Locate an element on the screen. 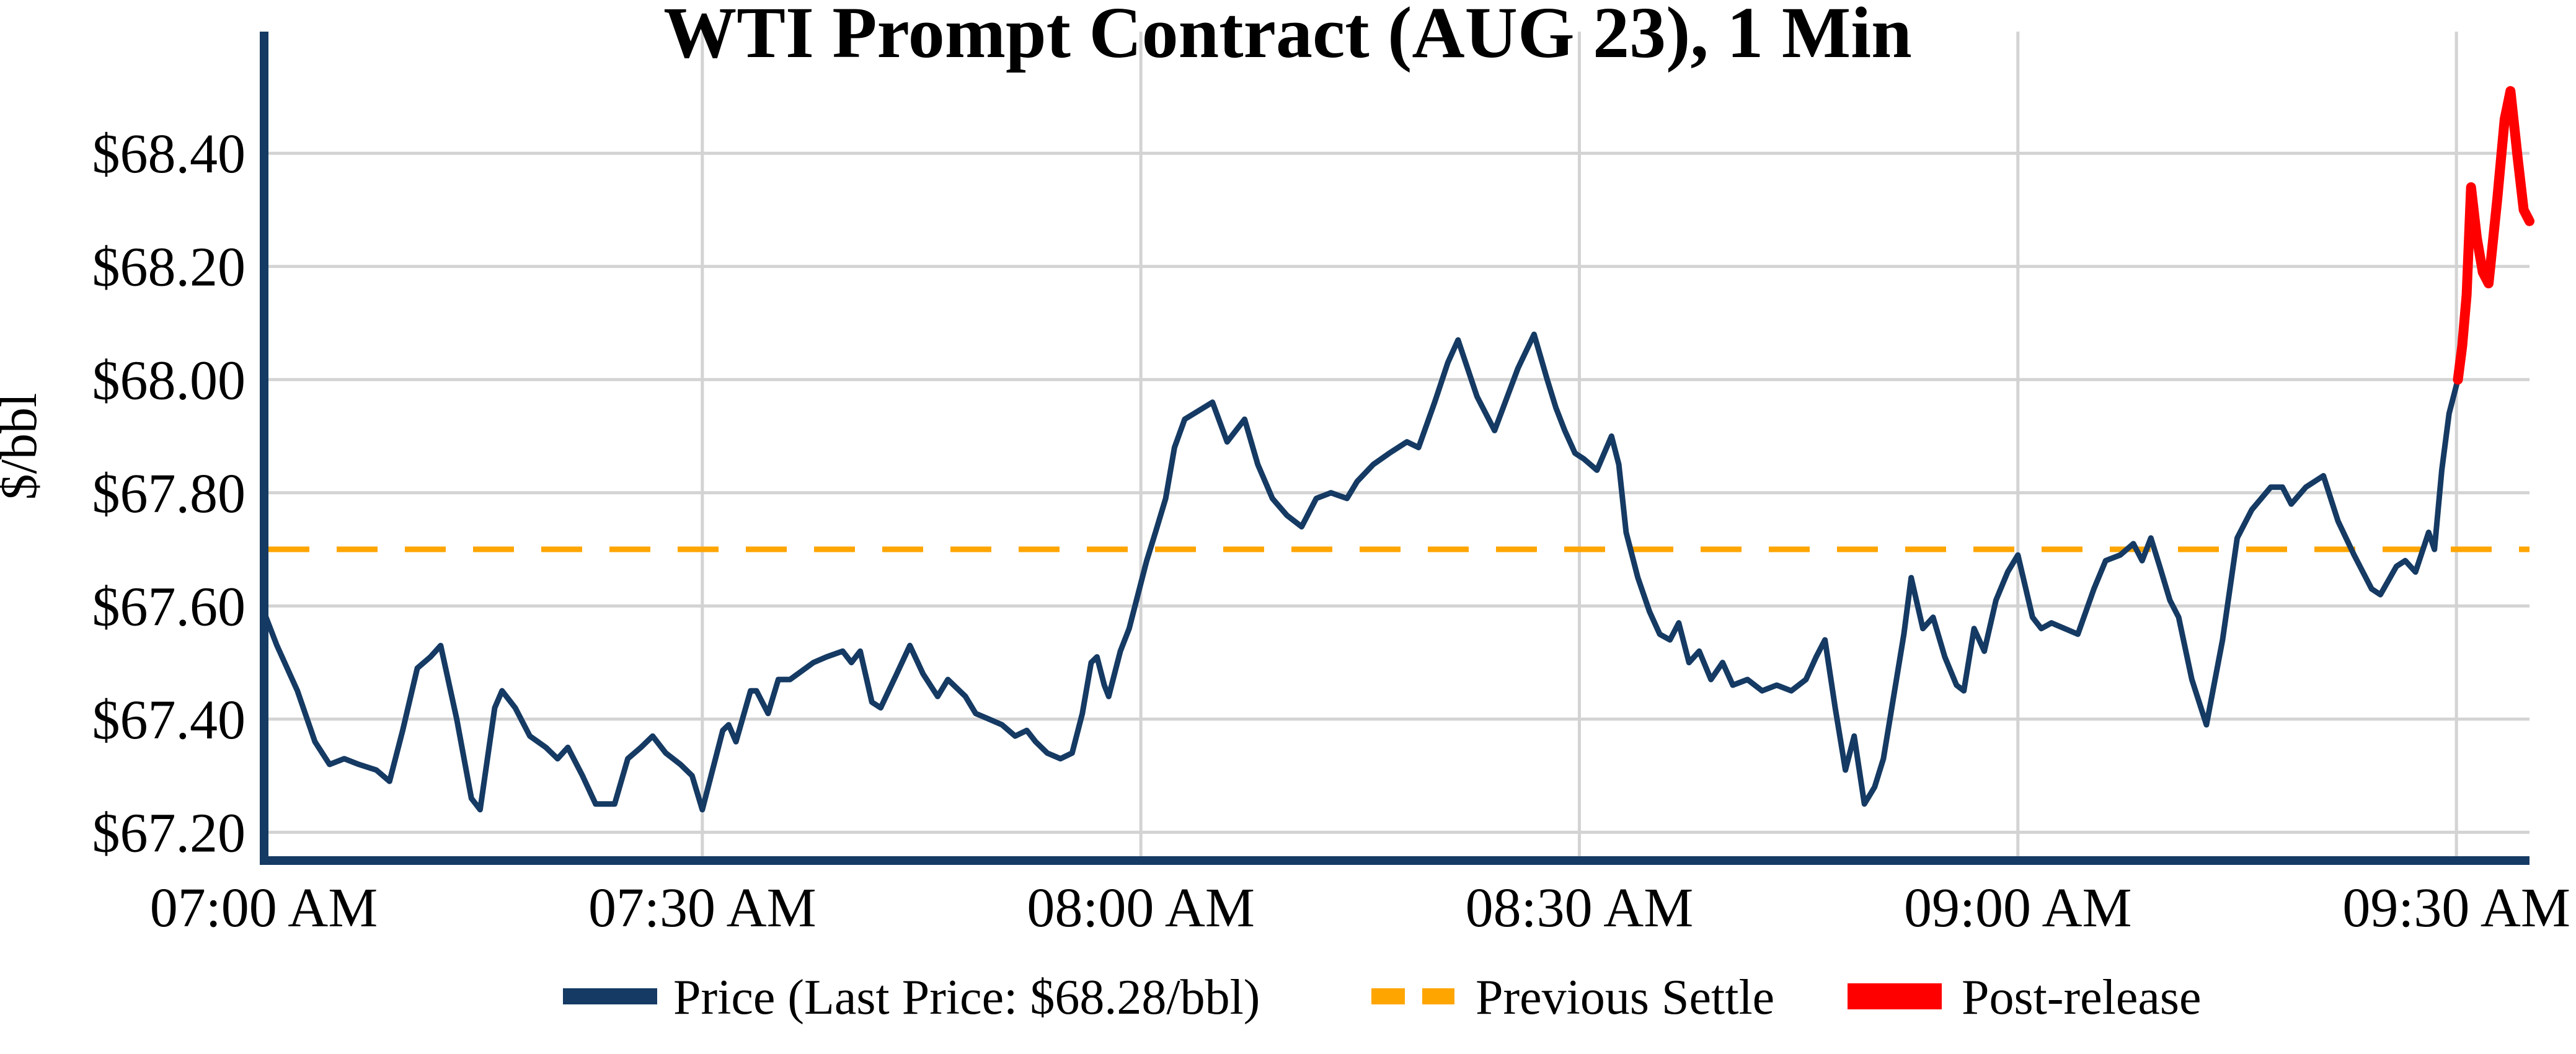 Image resolution: width=2576 pixels, height=1054 pixels. y-axis-label: $/bbl is located at coordinates (24, 446).